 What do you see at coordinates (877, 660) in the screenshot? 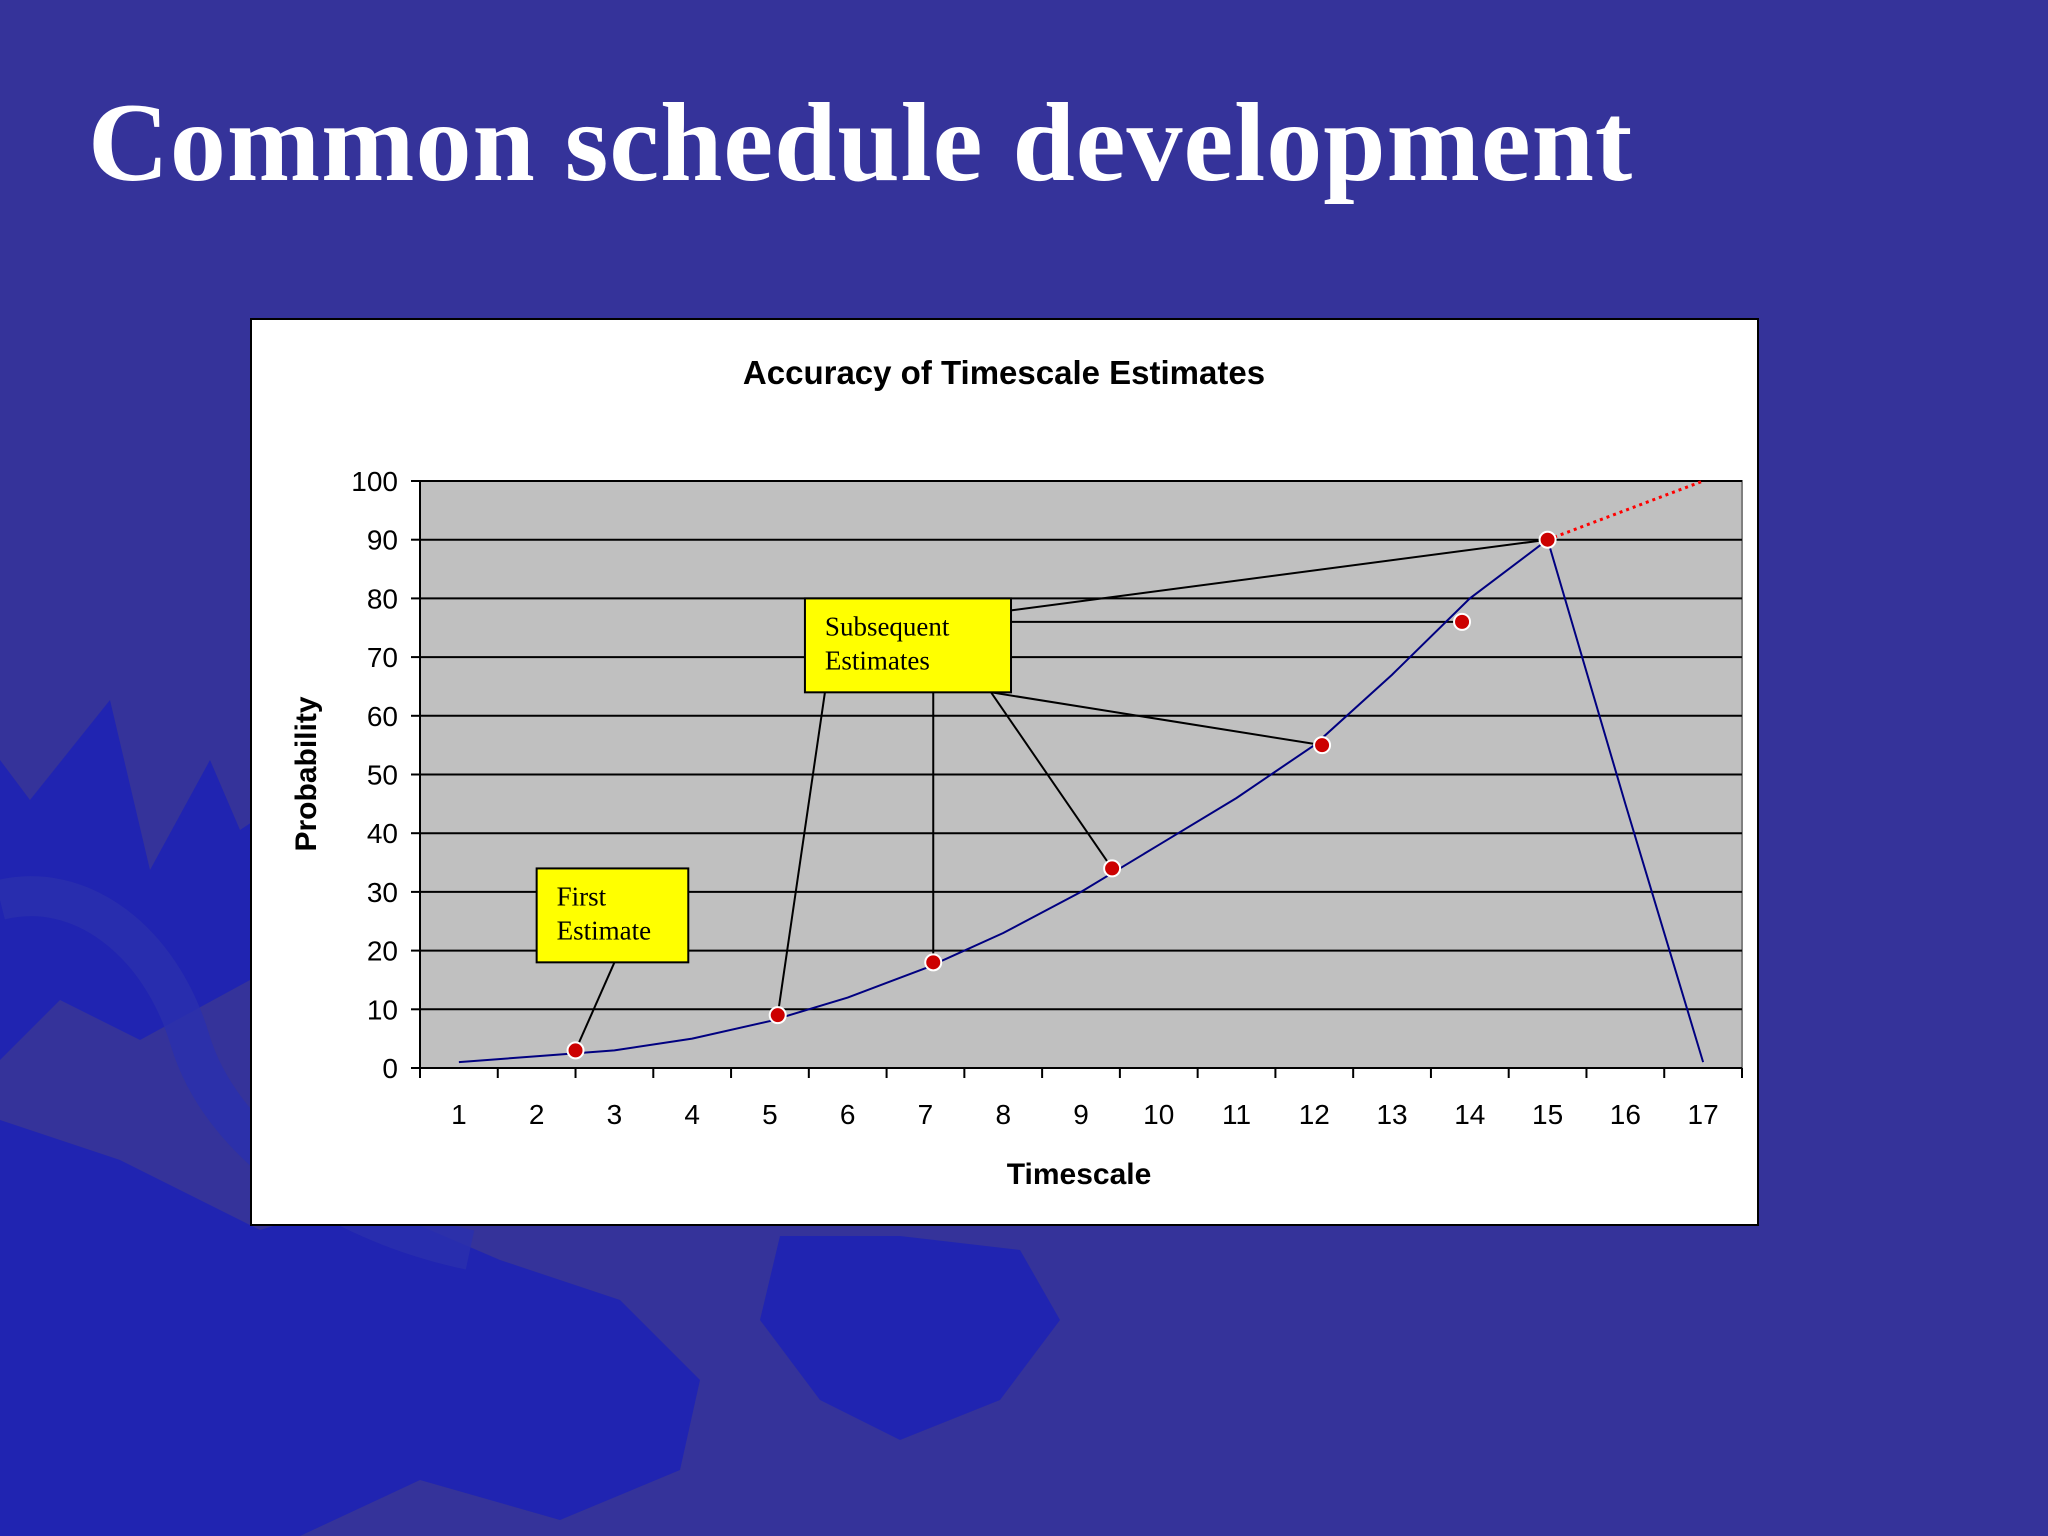
I see `callout-text-1-1: Estimates` at bounding box center [877, 660].